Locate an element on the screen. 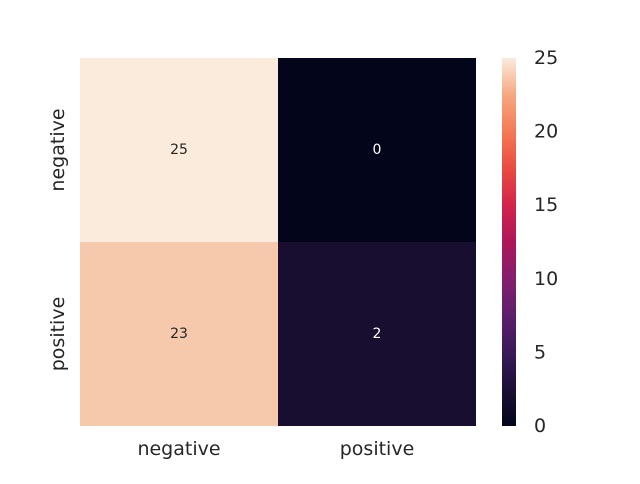 The image size is (640, 484). heatmap-cell-positive-negative is located at coordinates (179, 334).